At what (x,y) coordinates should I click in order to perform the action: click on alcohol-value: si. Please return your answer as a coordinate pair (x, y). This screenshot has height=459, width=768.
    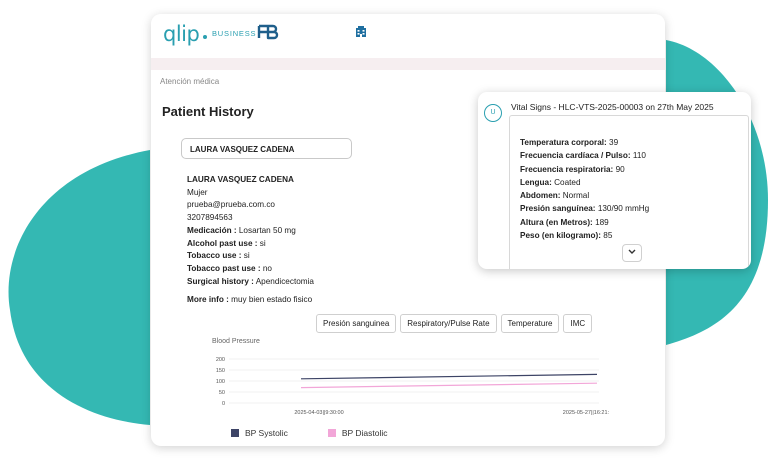
    Looking at the image, I should click on (262, 243).